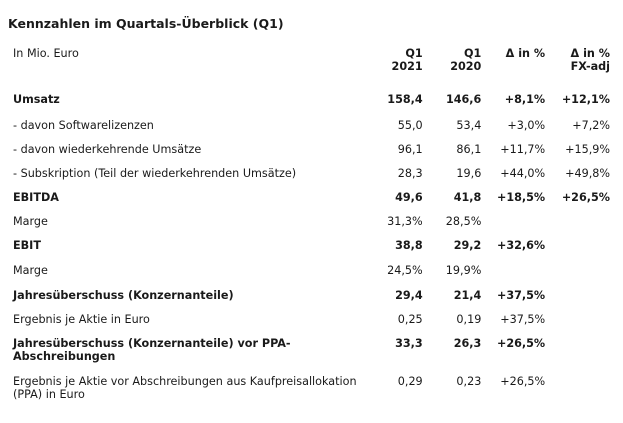 Image resolution: width=623 pixels, height=423 pixels. I want to click on cell-q1-2020: 53,4, so click(469, 125).